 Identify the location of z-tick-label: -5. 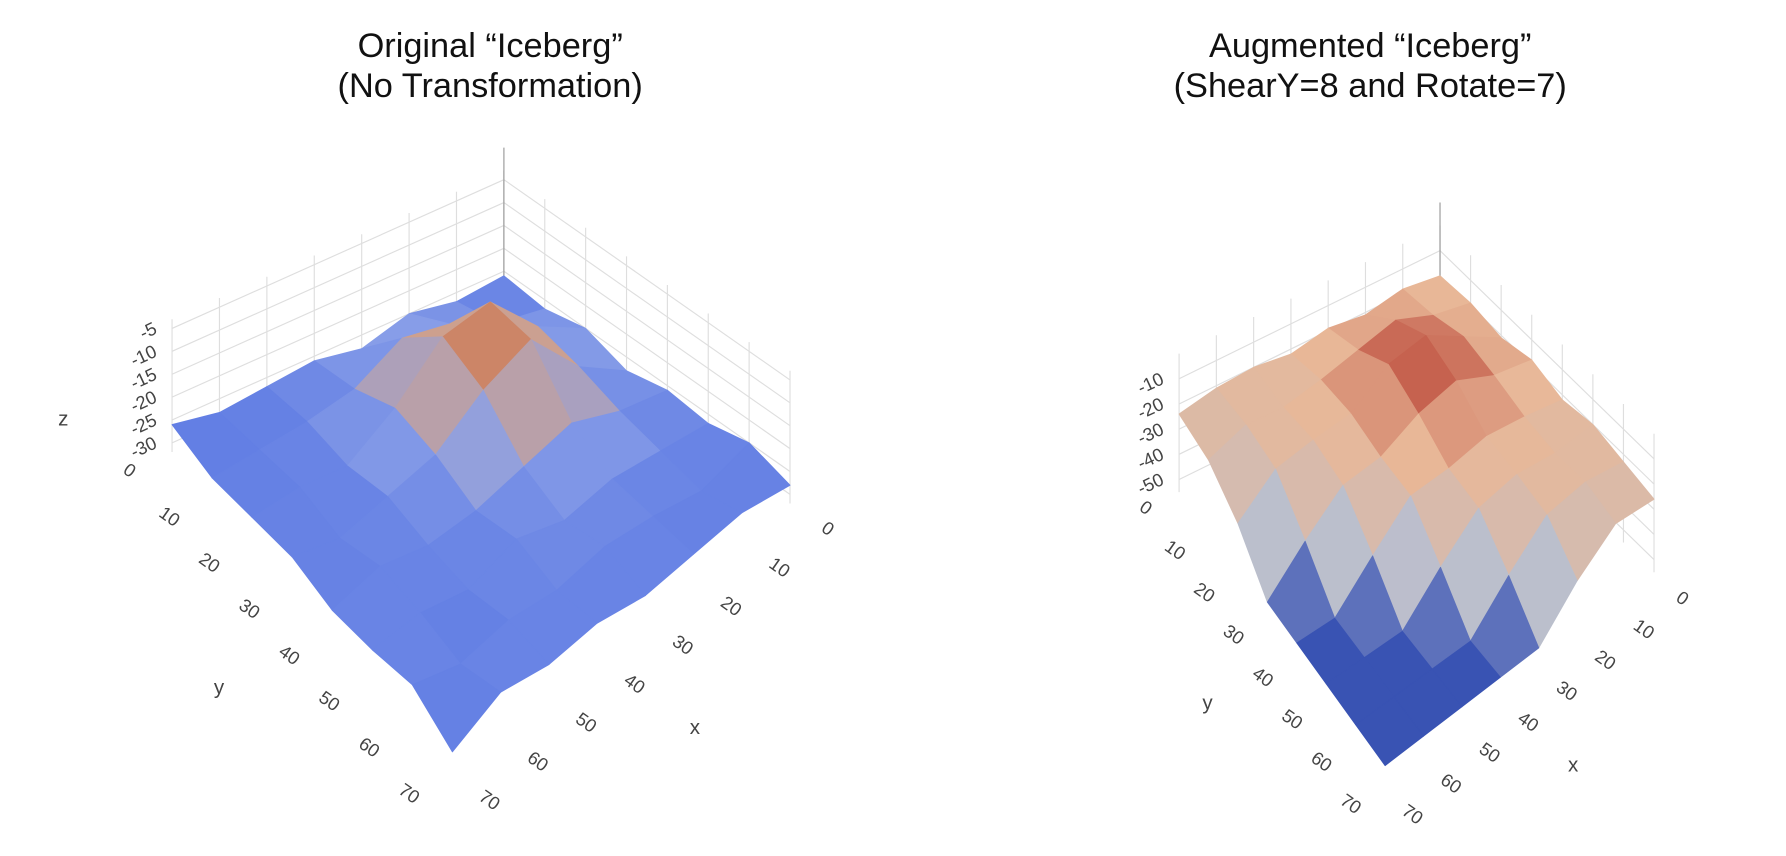
(148, 330).